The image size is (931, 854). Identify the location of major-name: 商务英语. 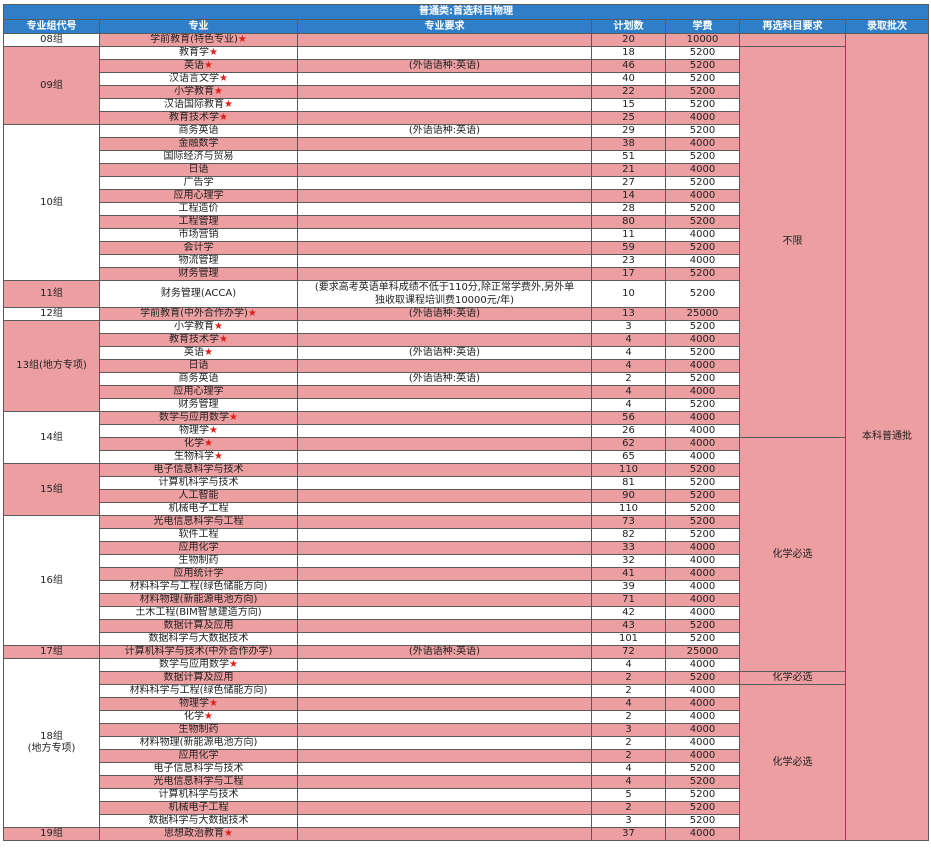
(198, 131).